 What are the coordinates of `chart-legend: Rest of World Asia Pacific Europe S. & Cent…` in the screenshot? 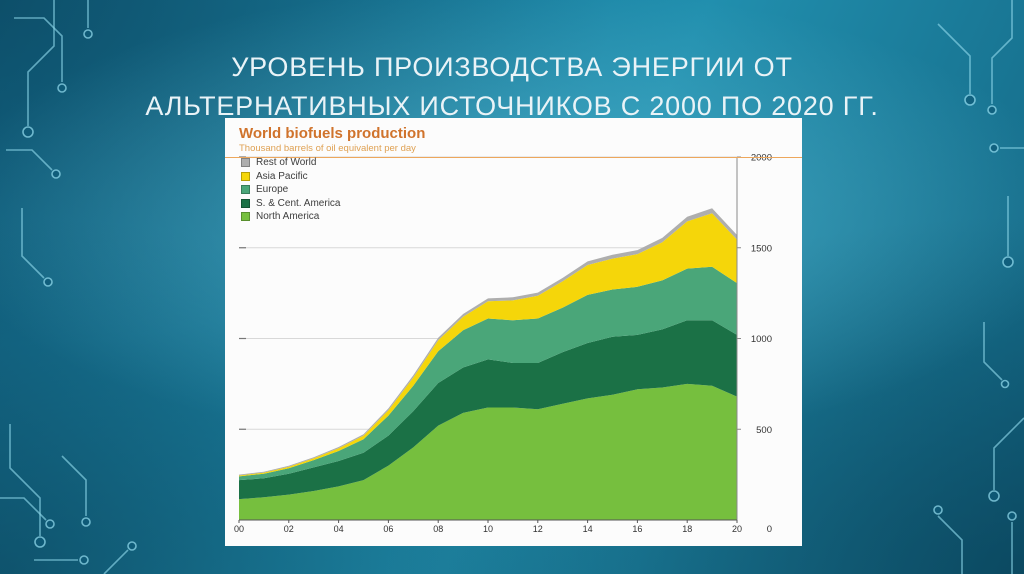 It's located at (290, 190).